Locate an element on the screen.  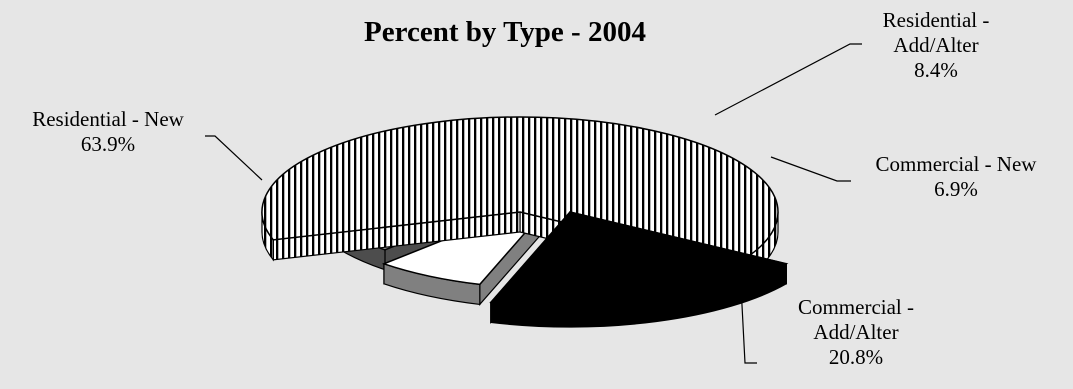
slice-top is located at coordinates (639, 259).